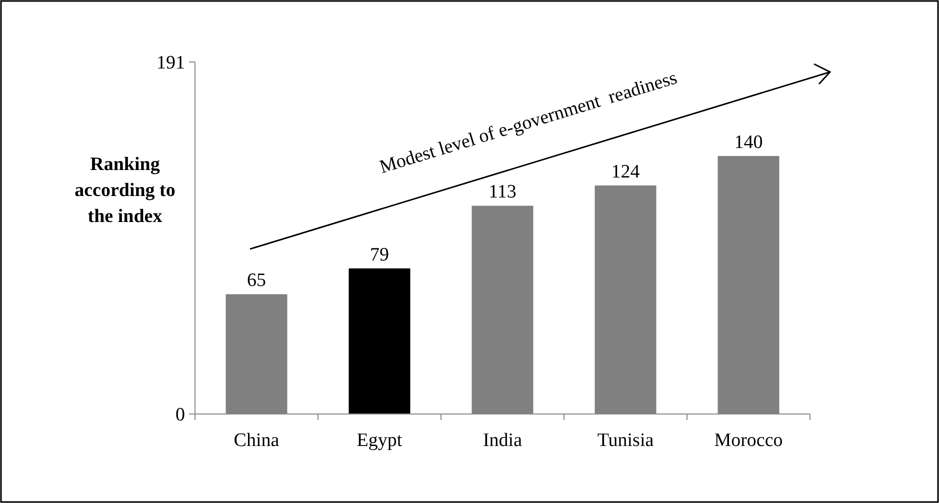 This screenshot has height=503, width=939. What do you see at coordinates (625, 440) in the screenshot?
I see `x-tick-label: Tunisia` at bounding box center [625, 440].